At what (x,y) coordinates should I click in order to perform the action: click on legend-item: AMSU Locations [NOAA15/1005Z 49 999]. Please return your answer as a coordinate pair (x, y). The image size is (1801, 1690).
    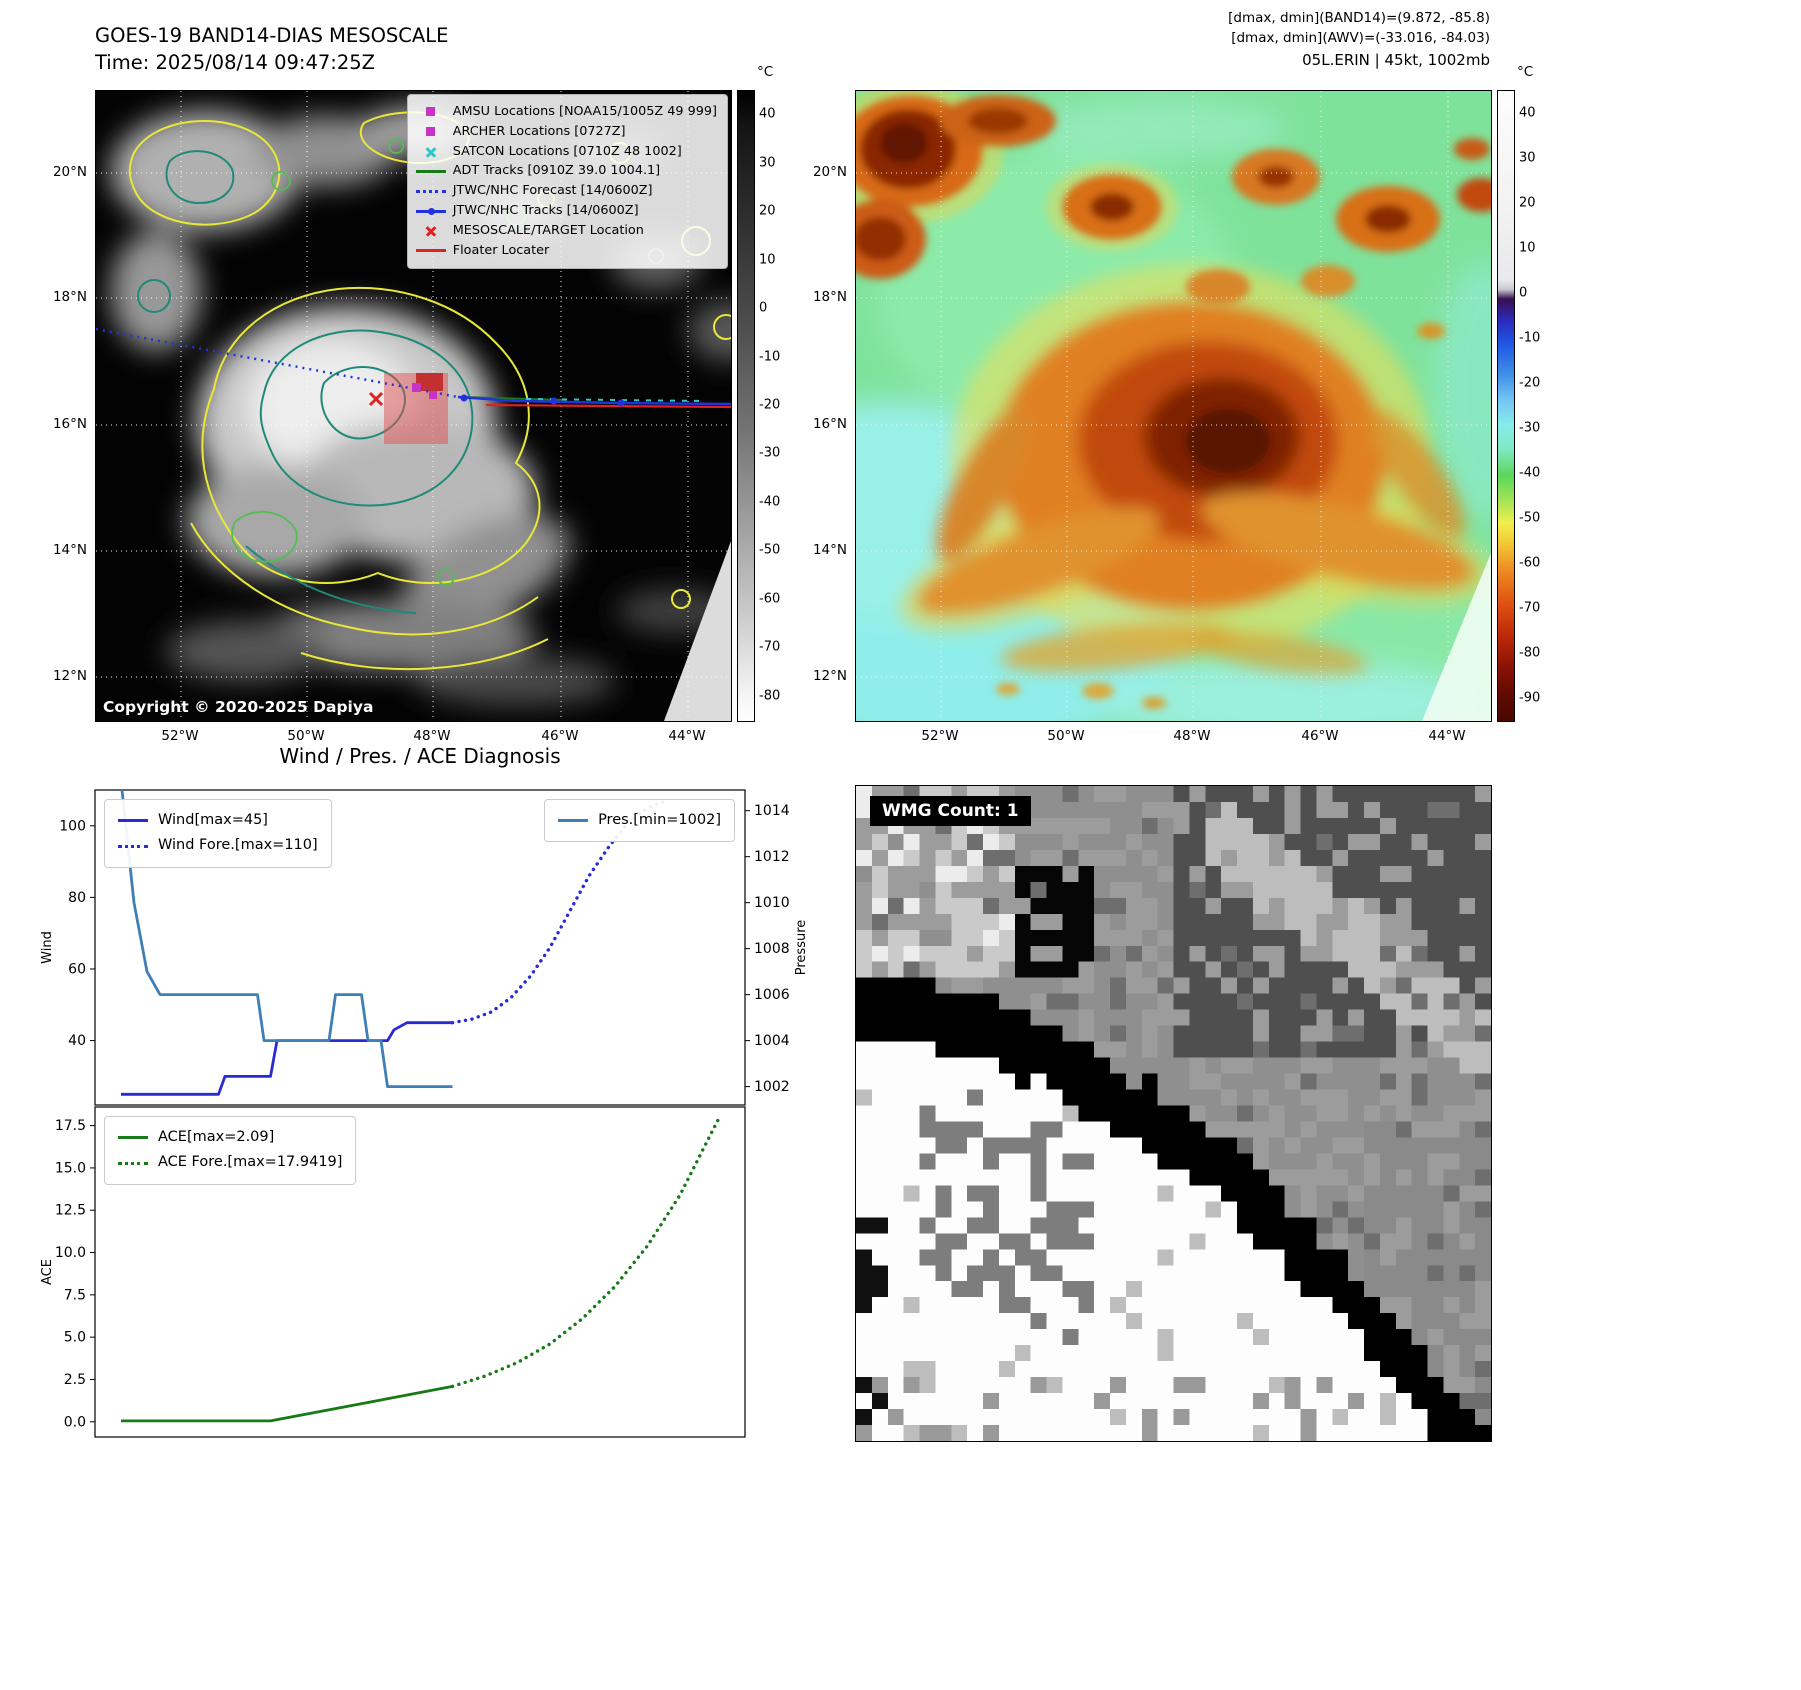
    Looking at the image, I should click on (566, 112).